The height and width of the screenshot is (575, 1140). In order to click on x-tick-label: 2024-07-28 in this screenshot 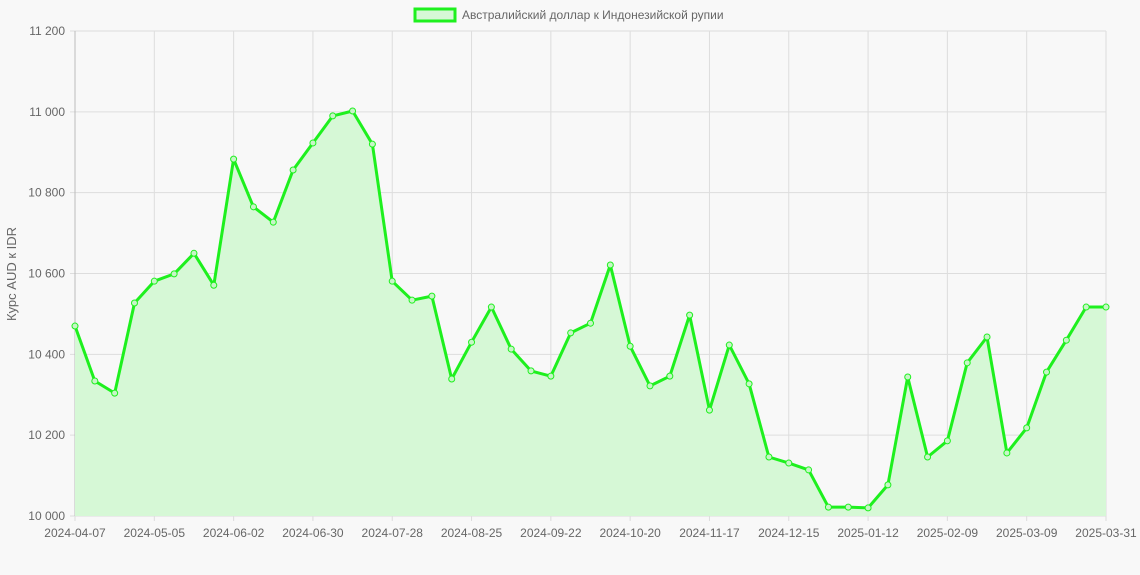, I will do `click(393, 533)`.